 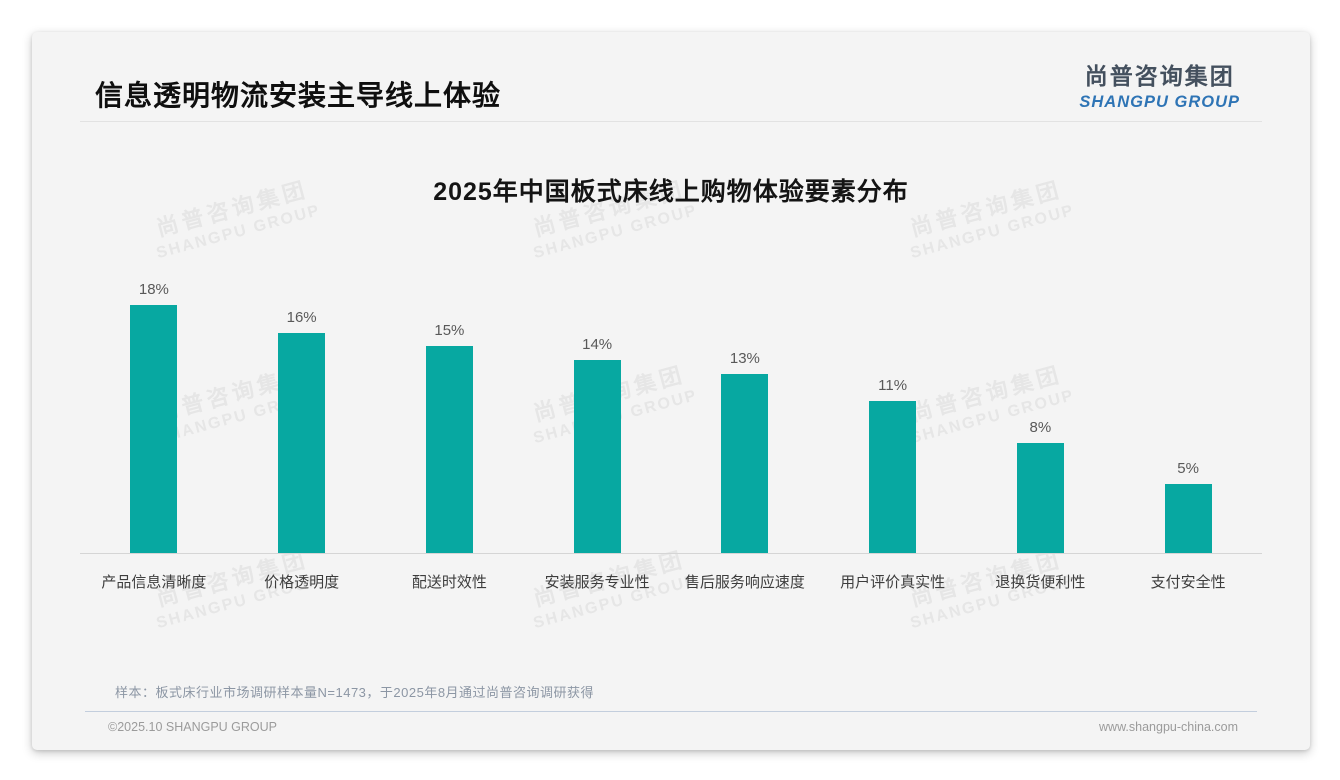 What do you see at coordinates (298, 95) in the screenshot?
I see `page-title: 信息透明物流安装主导线上体验` at bounding box center [298, 95].